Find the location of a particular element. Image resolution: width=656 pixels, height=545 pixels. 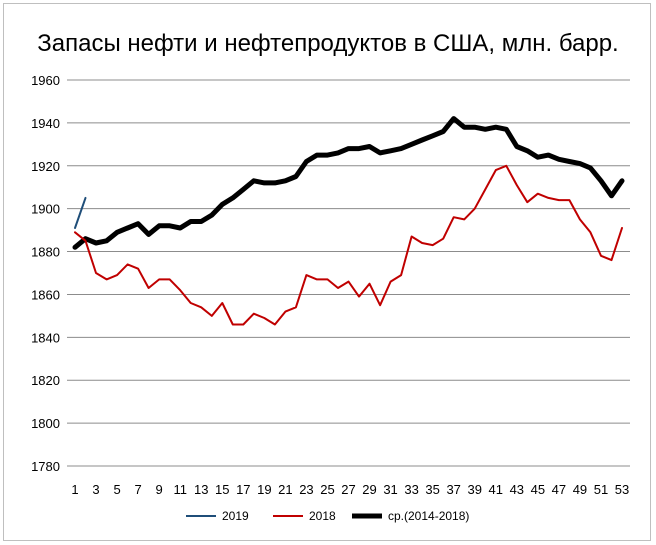

y-tick-label: 1840 is located at coordinates (45, 337).